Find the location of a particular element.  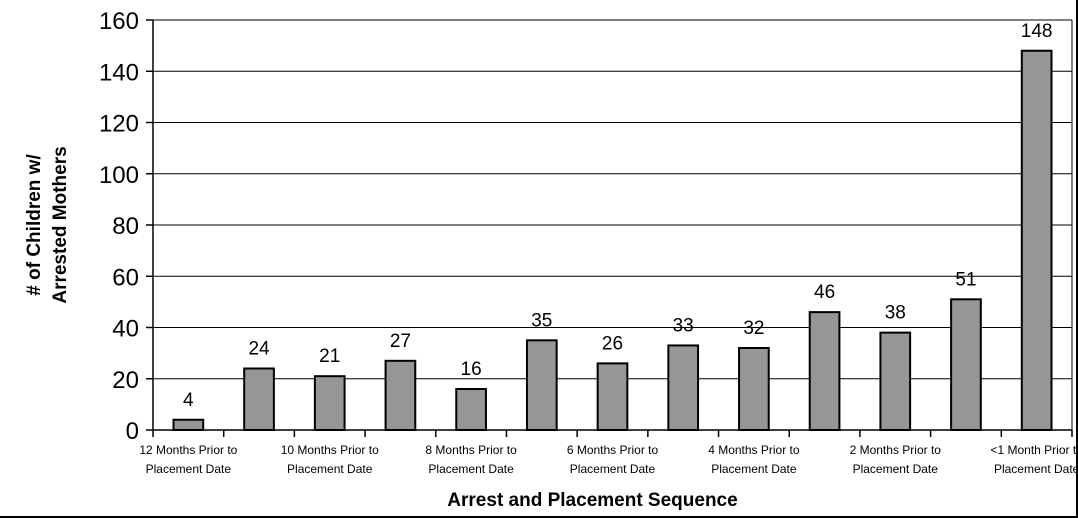

y-tick-label: 80 is located at coordinates (125, 226).